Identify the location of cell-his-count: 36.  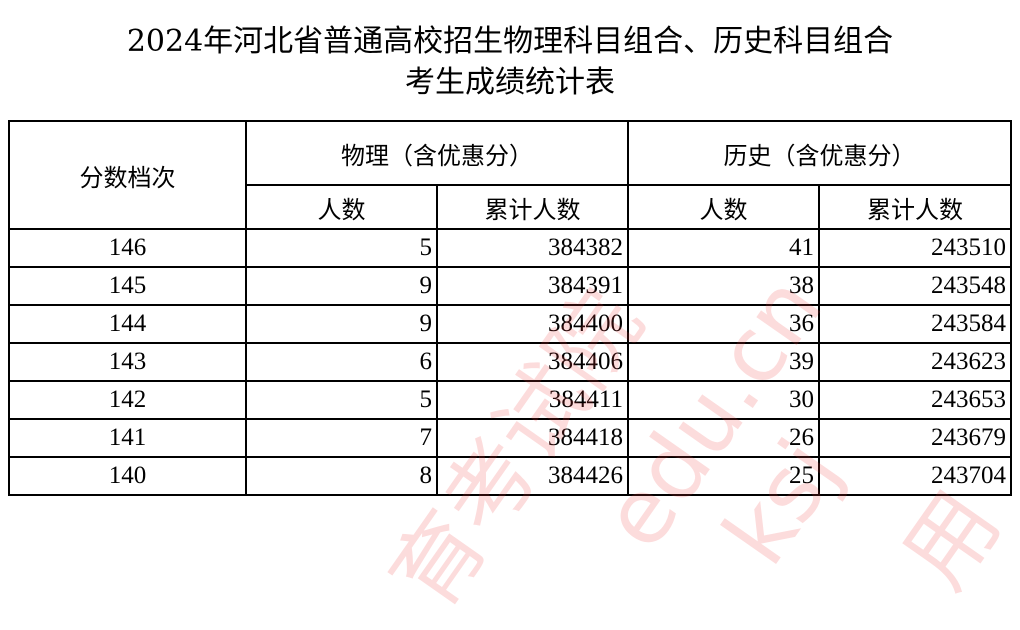
(723, 324).